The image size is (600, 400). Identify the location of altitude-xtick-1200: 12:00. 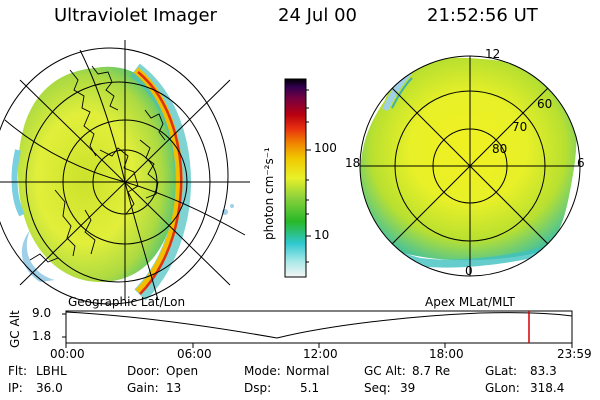
(320, 354).